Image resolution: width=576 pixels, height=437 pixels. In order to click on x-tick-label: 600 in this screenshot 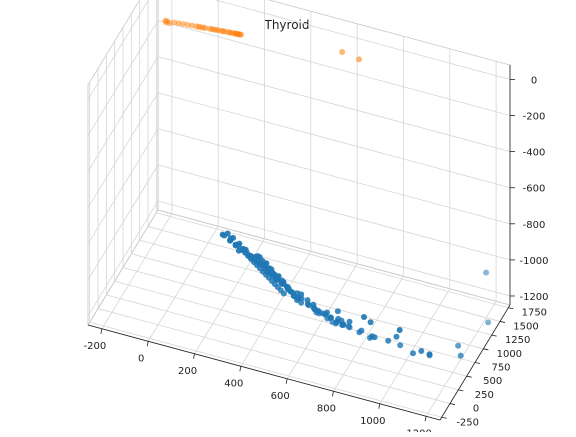, I will do `click(280, 396)`.